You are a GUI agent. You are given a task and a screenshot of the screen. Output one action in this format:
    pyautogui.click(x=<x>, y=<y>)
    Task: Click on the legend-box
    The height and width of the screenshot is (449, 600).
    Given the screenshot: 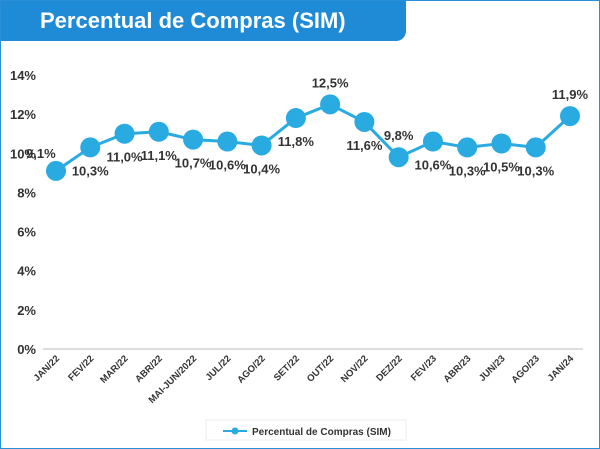 What is the action you would take?
    pyautogui.click(x=306, y=430)
    